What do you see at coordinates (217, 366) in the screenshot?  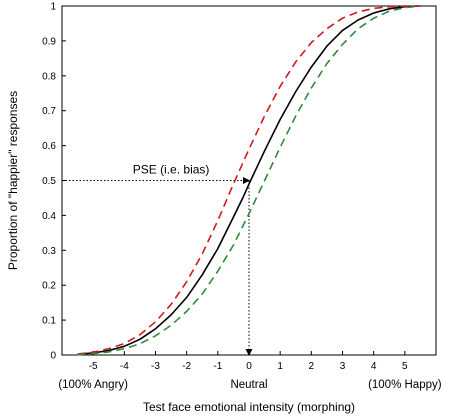 I see `x-tick-label: -1` at bounding box center [217, 366].